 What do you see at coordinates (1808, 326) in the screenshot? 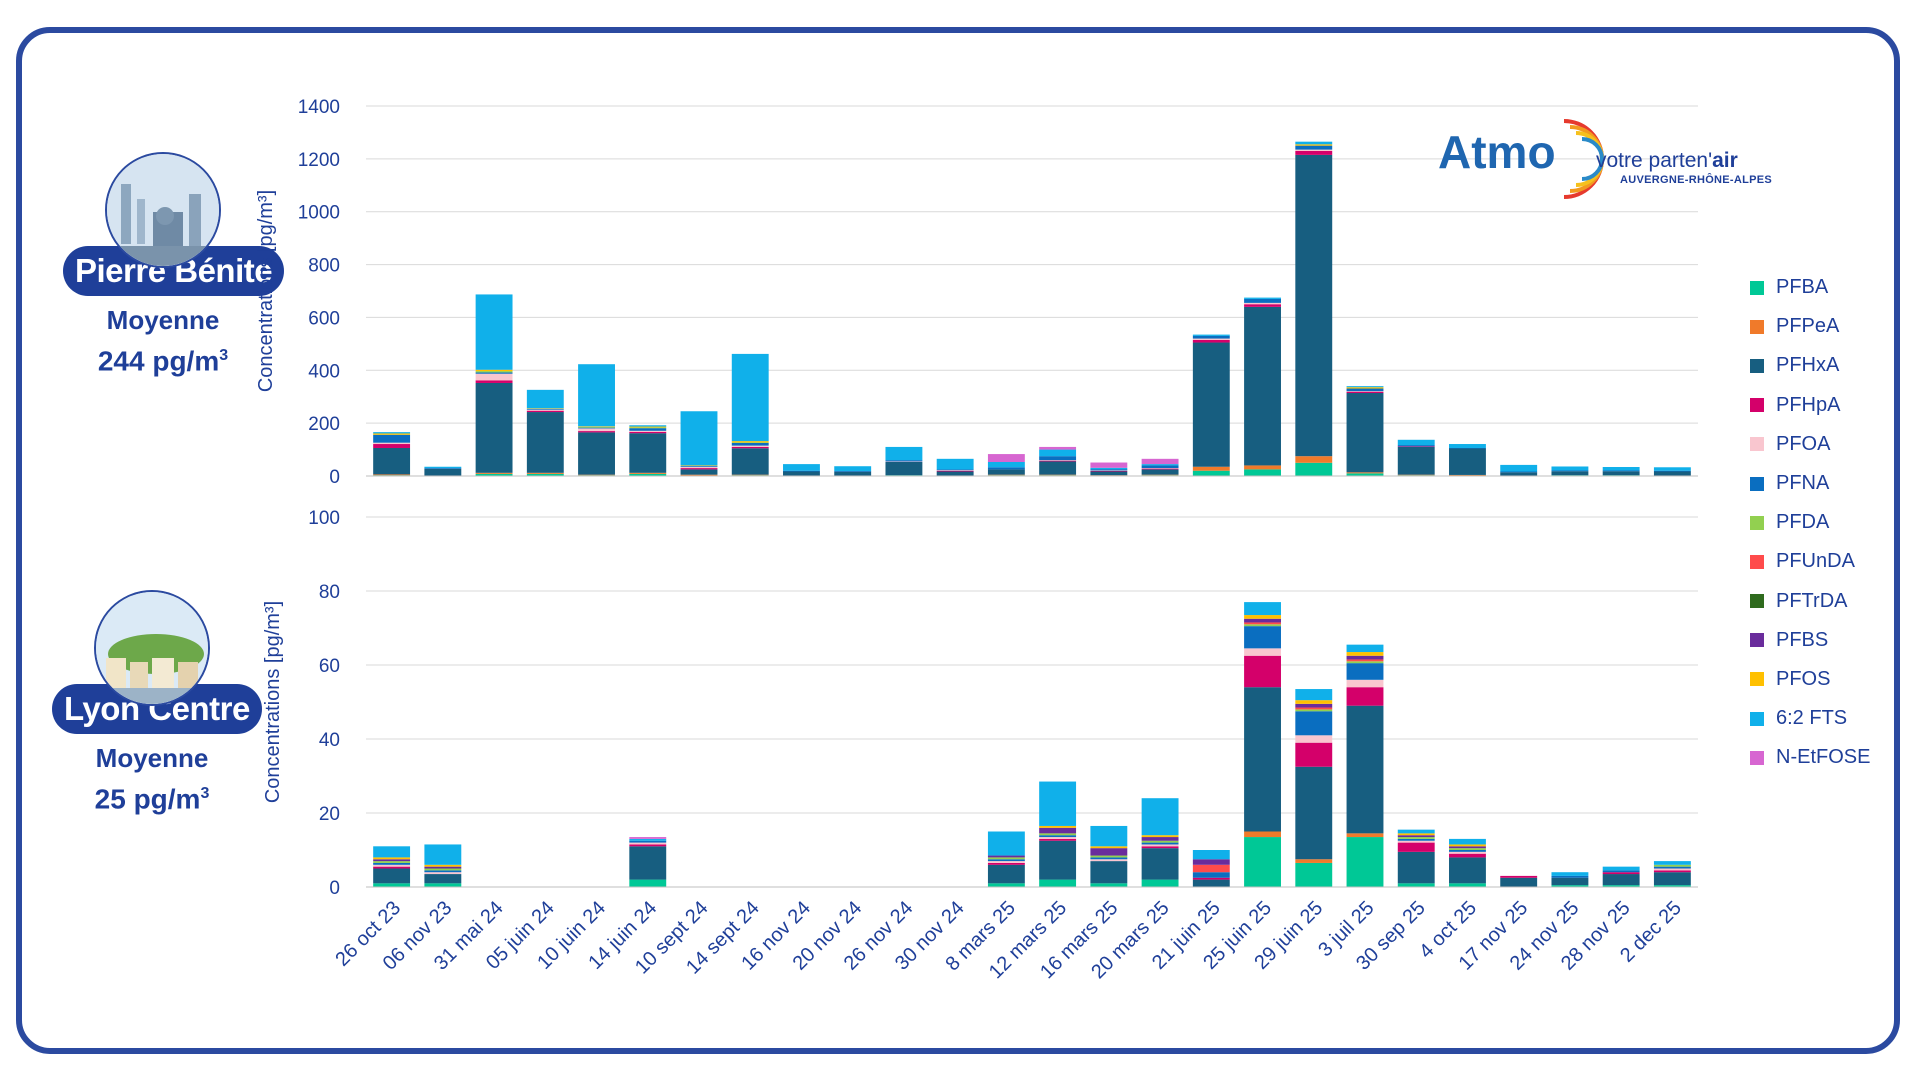
I see `legend-label: PFPeA` at bounding box center [1808, 326].